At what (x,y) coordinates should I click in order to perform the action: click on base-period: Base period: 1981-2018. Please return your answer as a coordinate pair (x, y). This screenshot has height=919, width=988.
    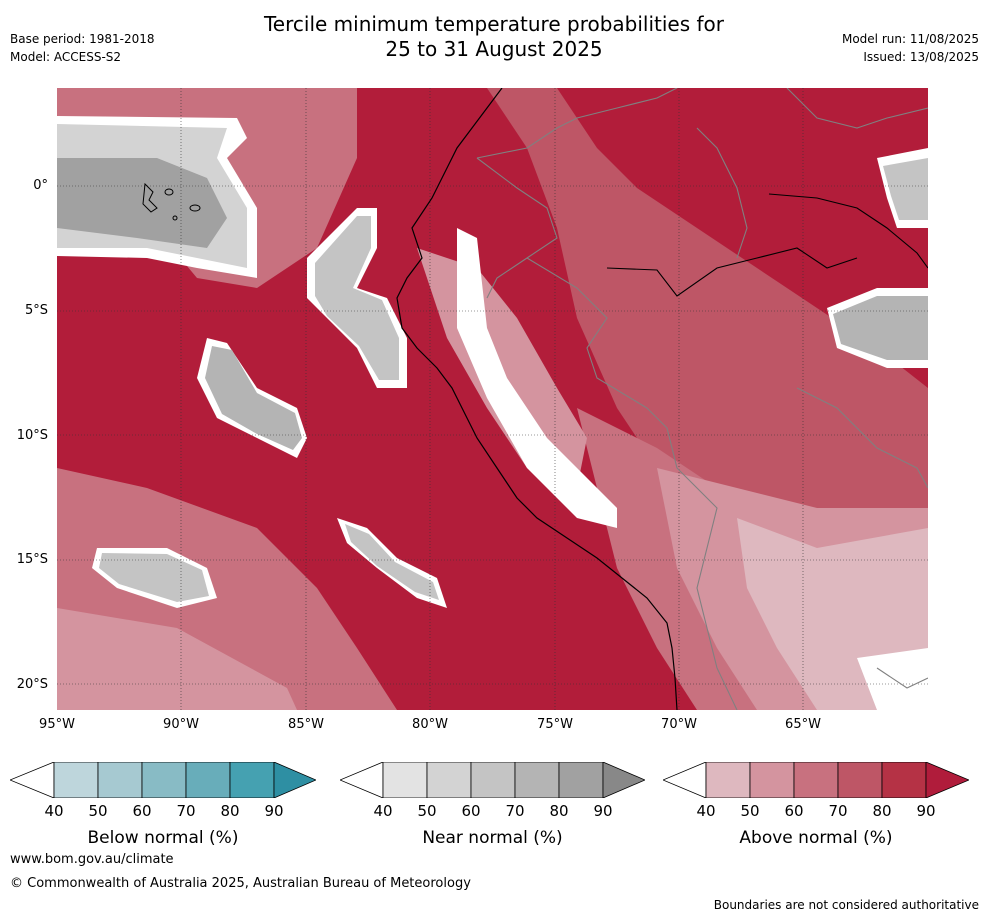
    Looking at the image, I should click on (82, 39).